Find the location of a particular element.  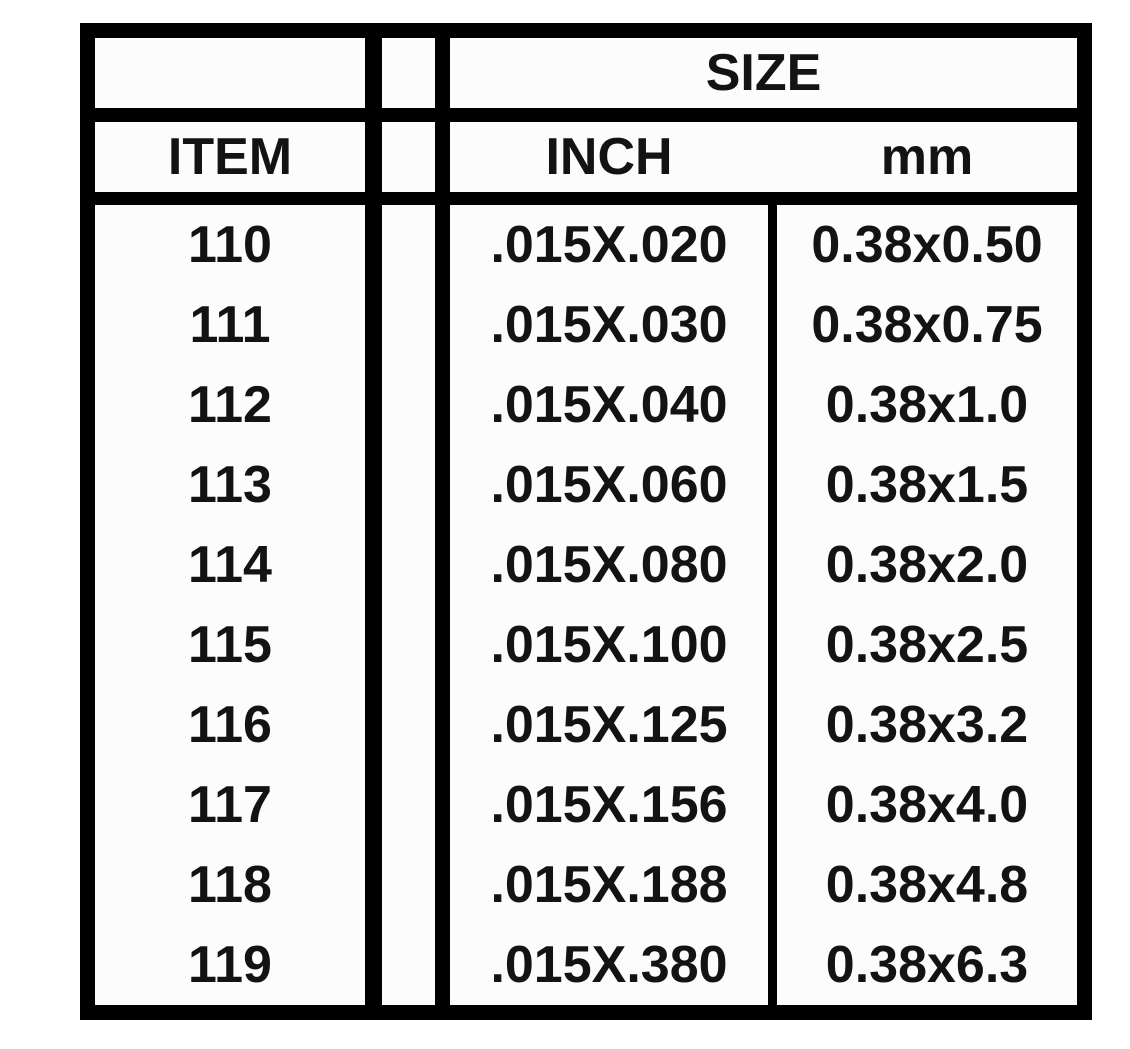

table-row: 112 .015X.040 0.38x1.0 is located at coordinates (586, 405).